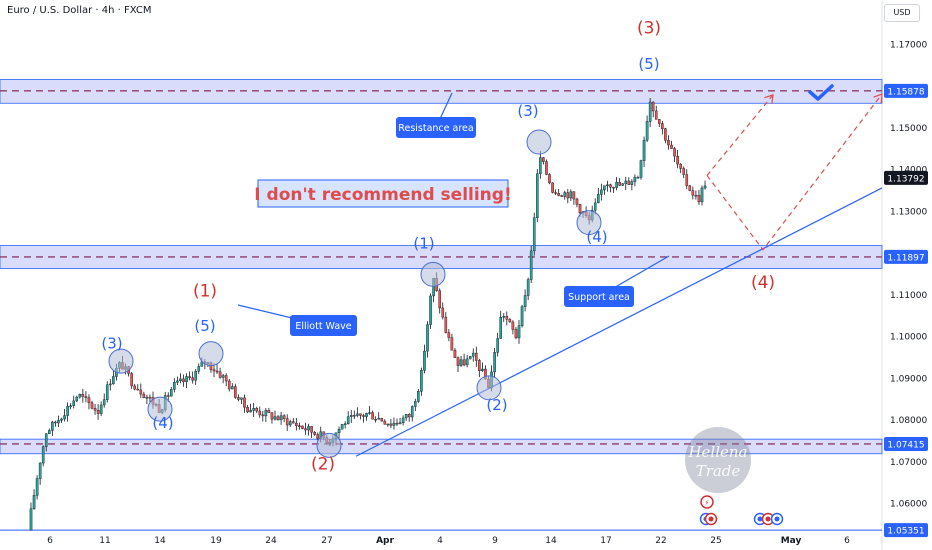 The width and height of the screenshot is (932, 550). What do you see at coordinates (902, 13) in the screenshot?
I see `currency-button: USD` at bounding box center [902, 13].